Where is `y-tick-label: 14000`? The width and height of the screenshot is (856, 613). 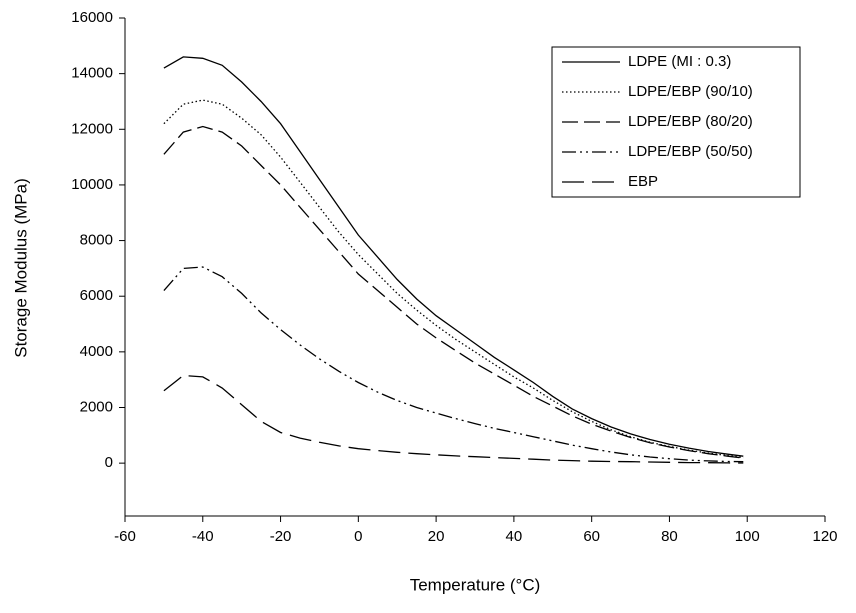 y-tick-label: 14000 is located at coordinates (92, 73).